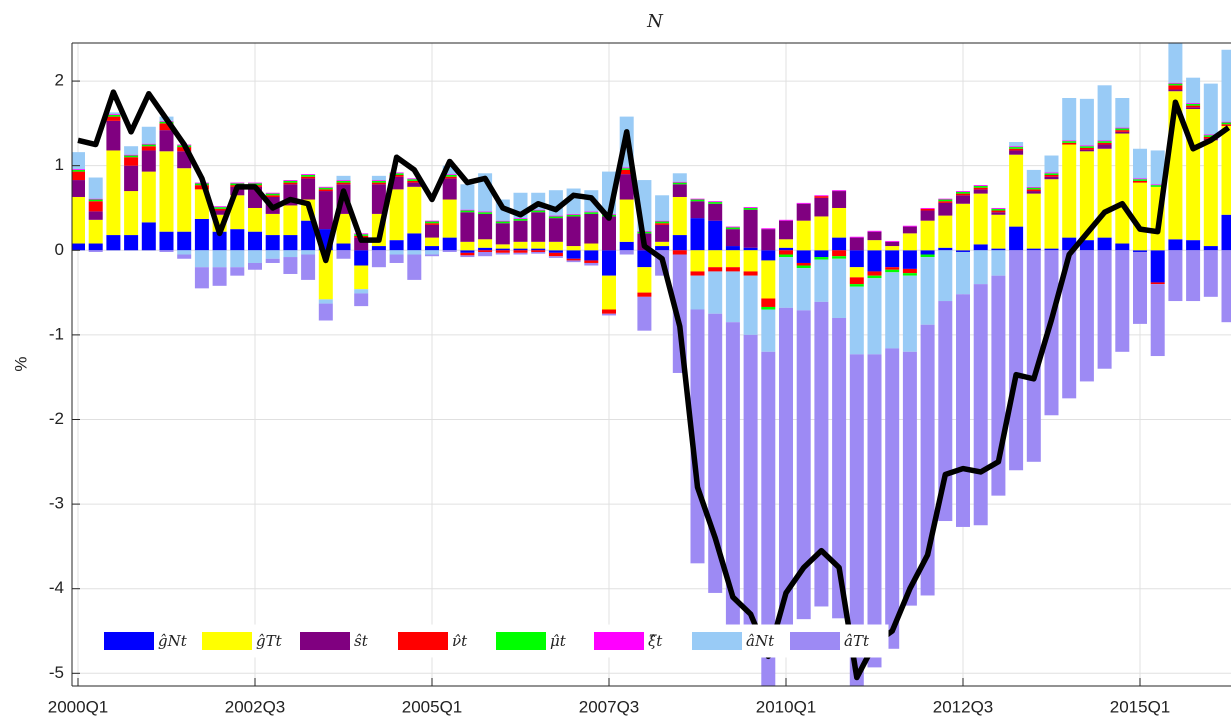 This screenshot has height=722, width=1231. I want to click on legend-swatch, so click(423, 641).